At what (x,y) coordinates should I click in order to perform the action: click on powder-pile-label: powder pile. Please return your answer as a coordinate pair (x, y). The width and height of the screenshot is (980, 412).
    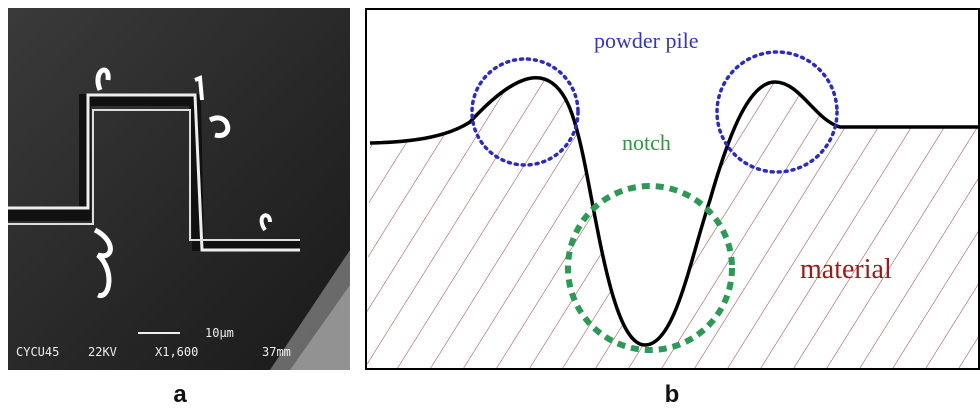
    Looking at the image, I should click on (646, 40).